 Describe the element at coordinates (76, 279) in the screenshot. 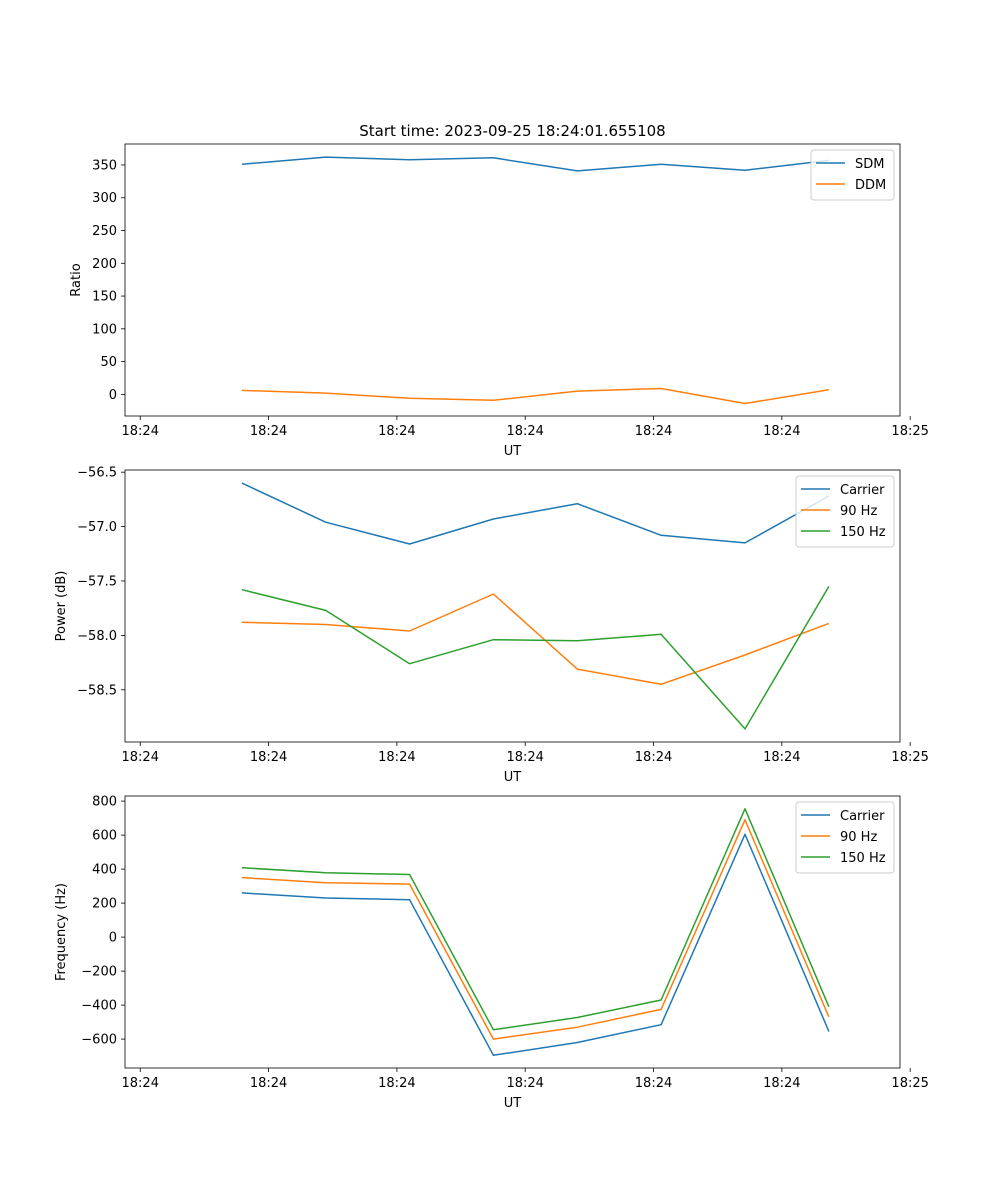

I see `y-axis-label: Ratio` at that location.